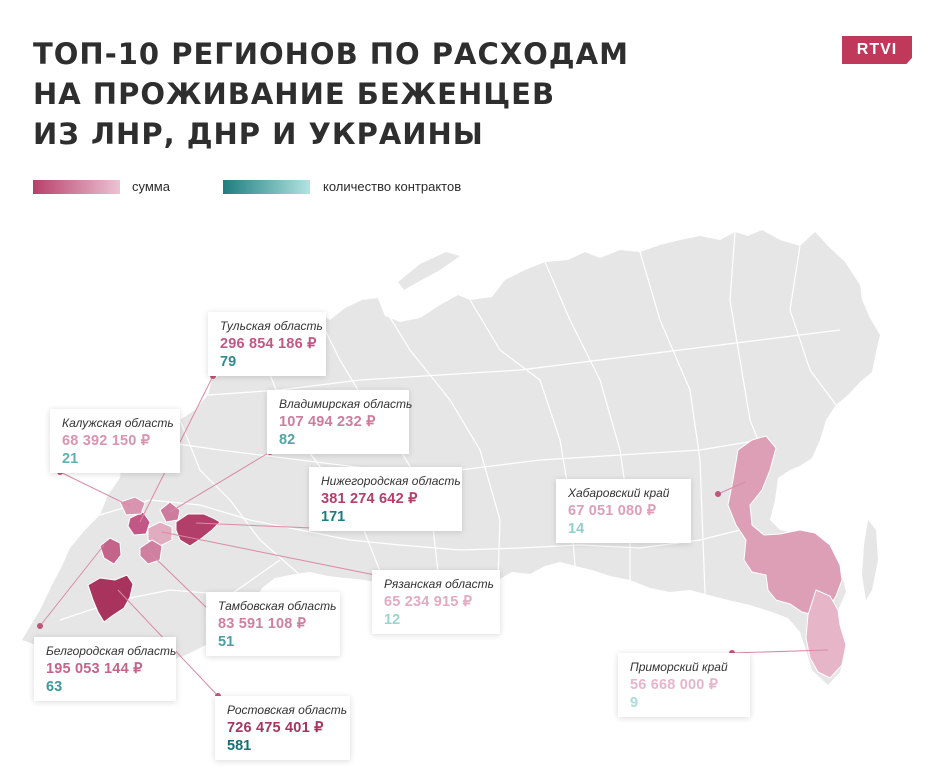 The image size is (945, 768). I want to click on region-sum: 195 053 144 ₽, so click(94, 669).